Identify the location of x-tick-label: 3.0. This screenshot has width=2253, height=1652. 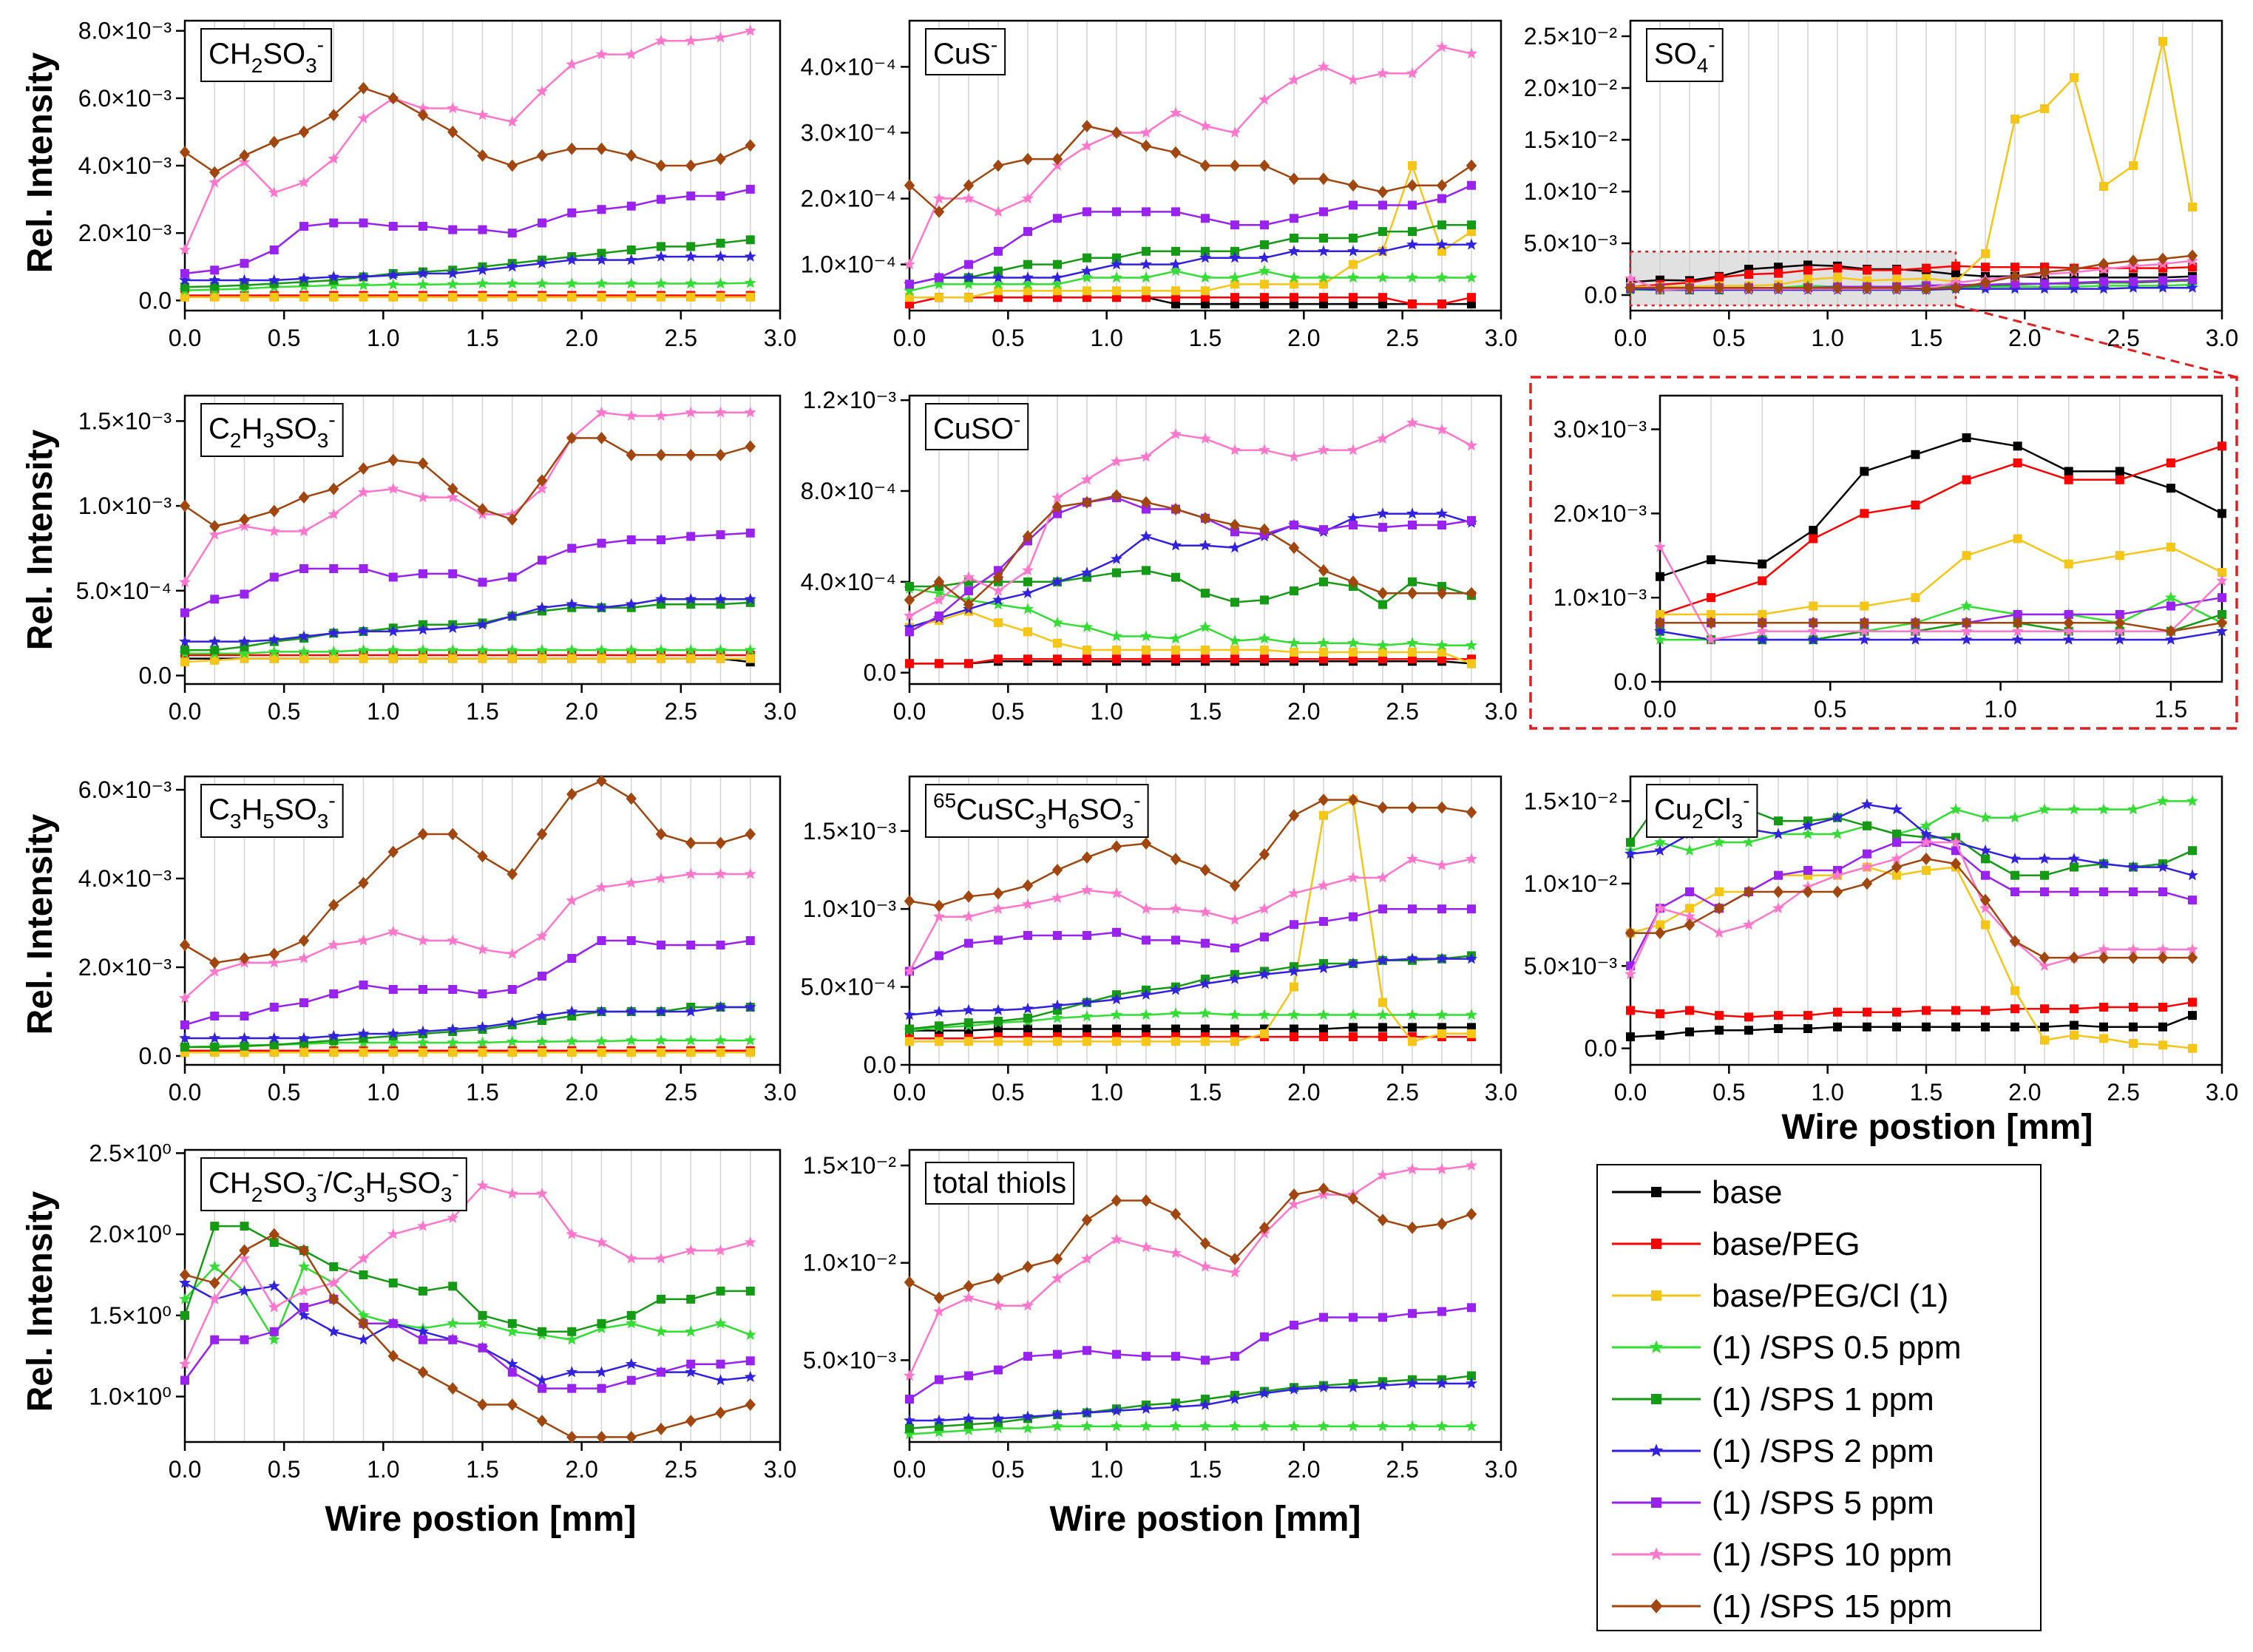
(1501, 338).